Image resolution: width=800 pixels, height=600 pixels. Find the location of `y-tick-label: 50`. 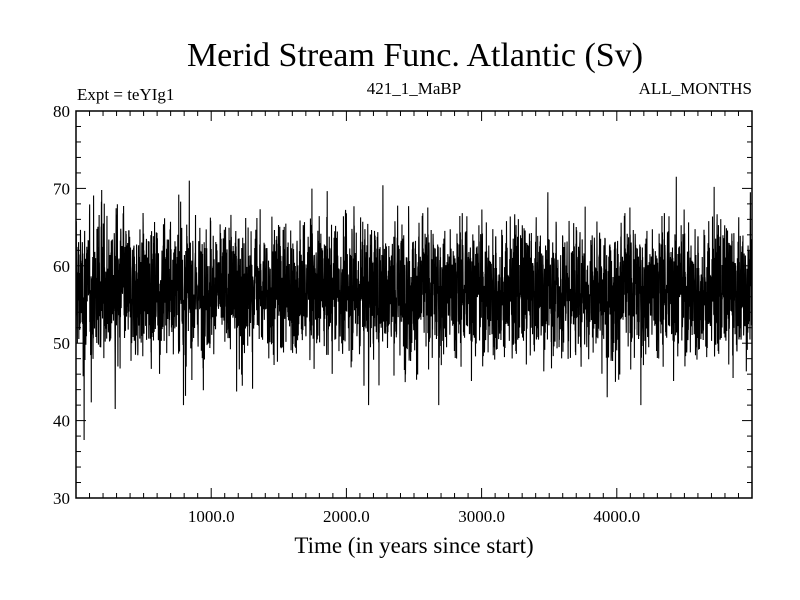

y-tick-label: 50 is located at coordinates (61, 343).